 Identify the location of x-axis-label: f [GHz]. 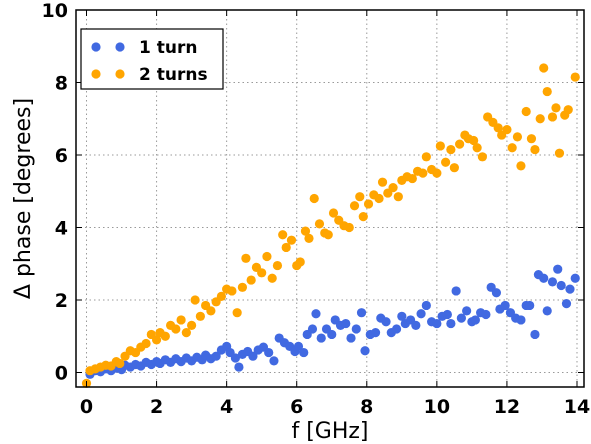
(329, 431).